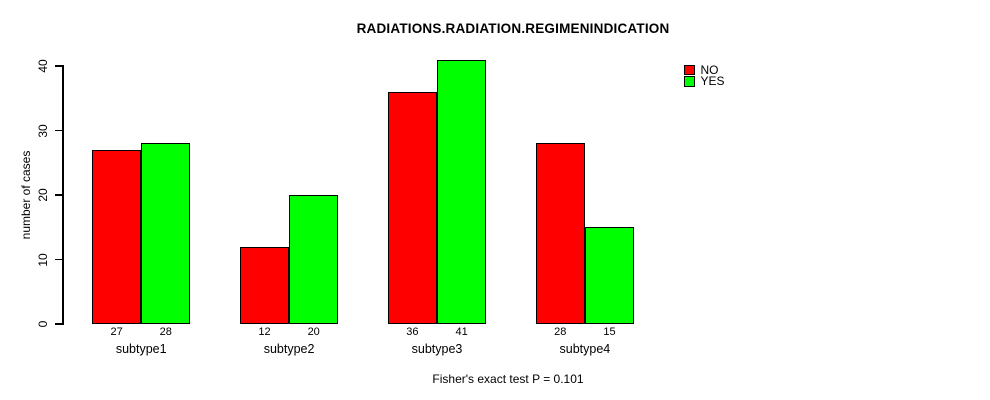  Describe the element at coordinates (289, 349) in the screenshot. I see `category-label-subtype2: subtype2` at that location.